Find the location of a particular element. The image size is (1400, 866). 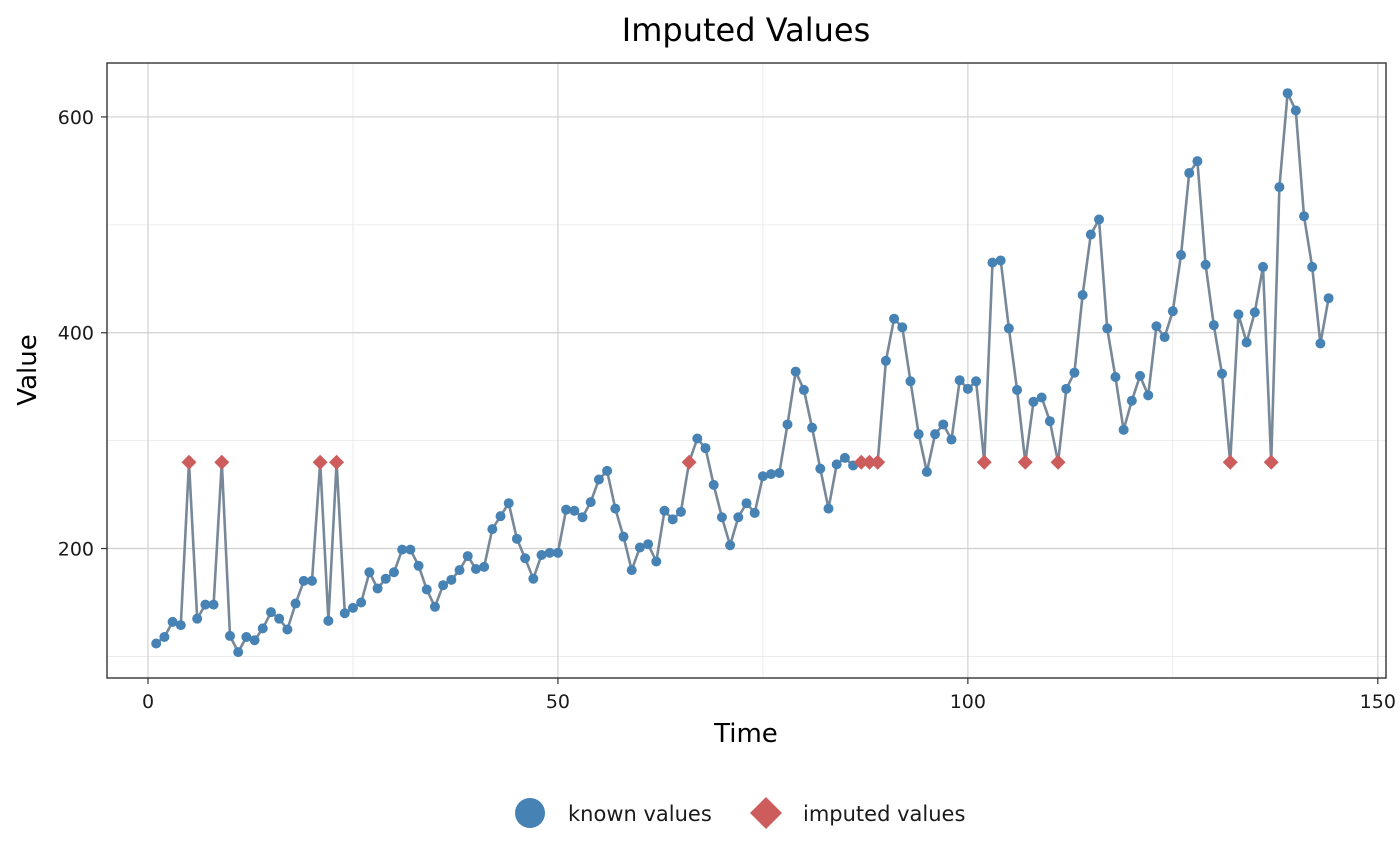

y-tick-label: 600 is located at coordinates (76, 118).